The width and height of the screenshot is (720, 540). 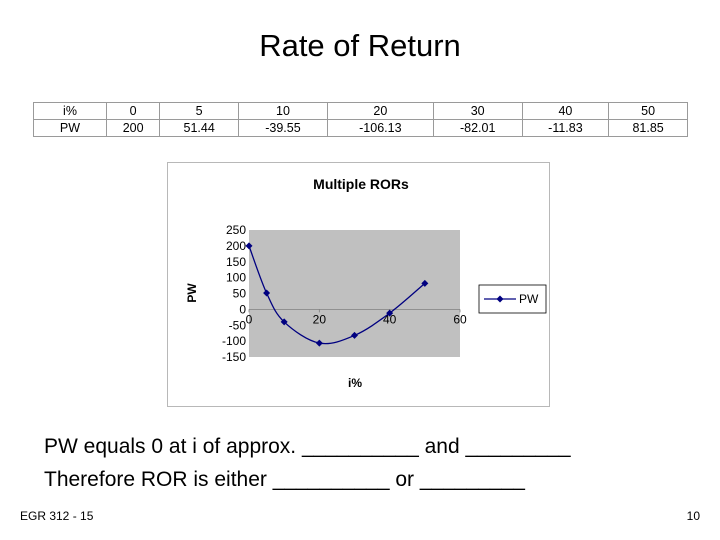 I want to click on legend: PW, so click(x=512, y=299).